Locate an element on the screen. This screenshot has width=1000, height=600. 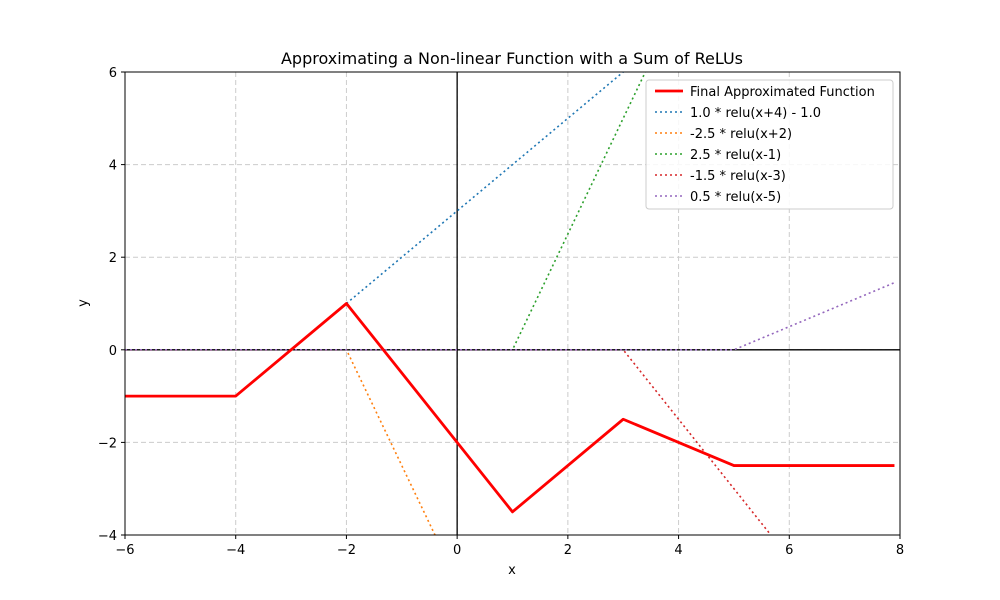
x-tick-label: −2 is located at coordinates (346, 550).